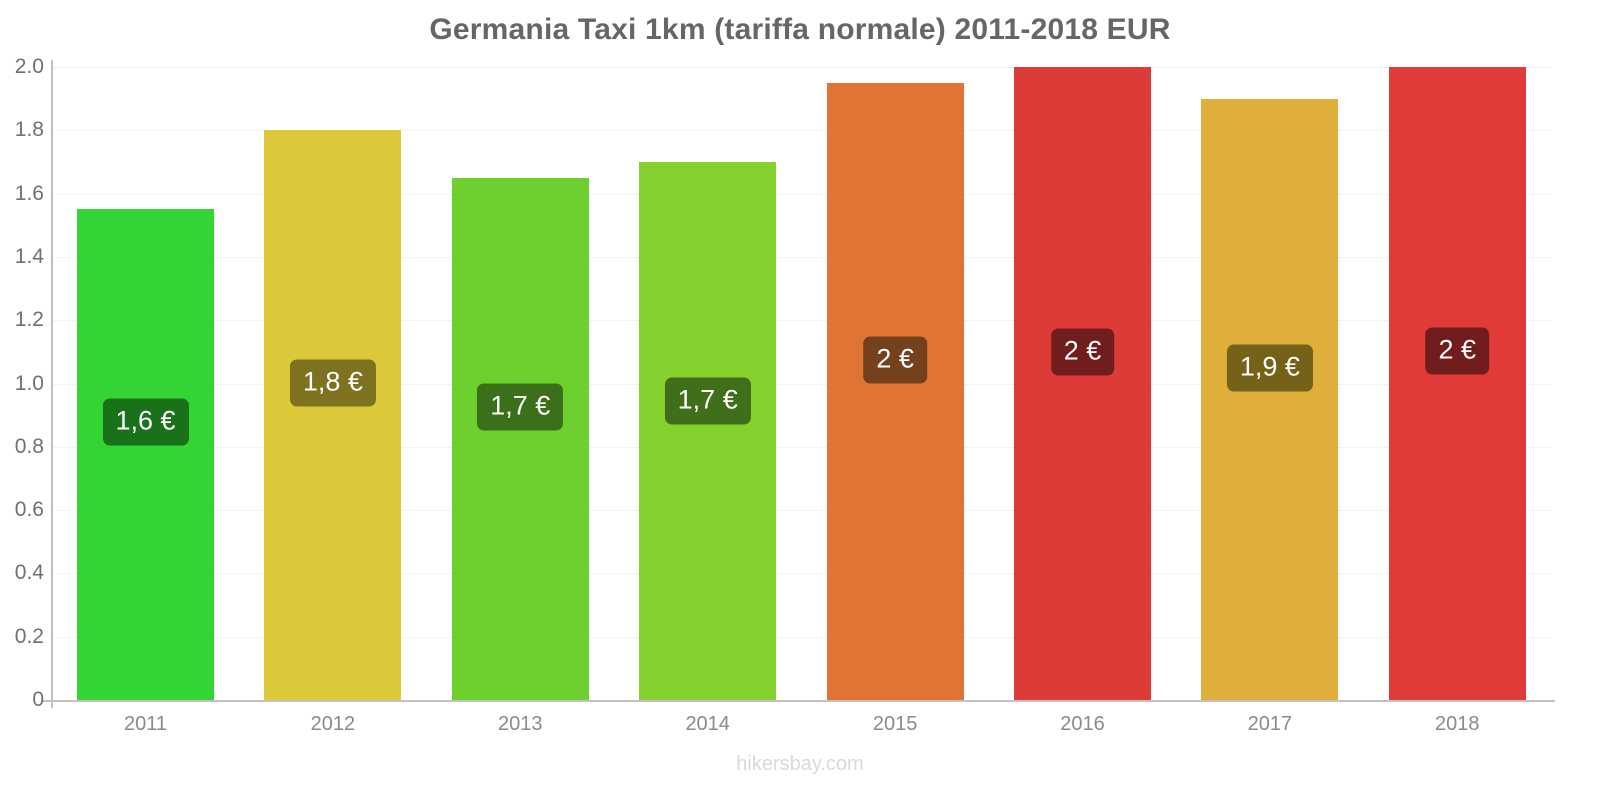 The width and height of the screenshot is (1600, 800). What do you see at coordinates (29, 130) in the screenshot?
I see `y-axis-tick-label: 1.8` at bounding box center [29, 130].